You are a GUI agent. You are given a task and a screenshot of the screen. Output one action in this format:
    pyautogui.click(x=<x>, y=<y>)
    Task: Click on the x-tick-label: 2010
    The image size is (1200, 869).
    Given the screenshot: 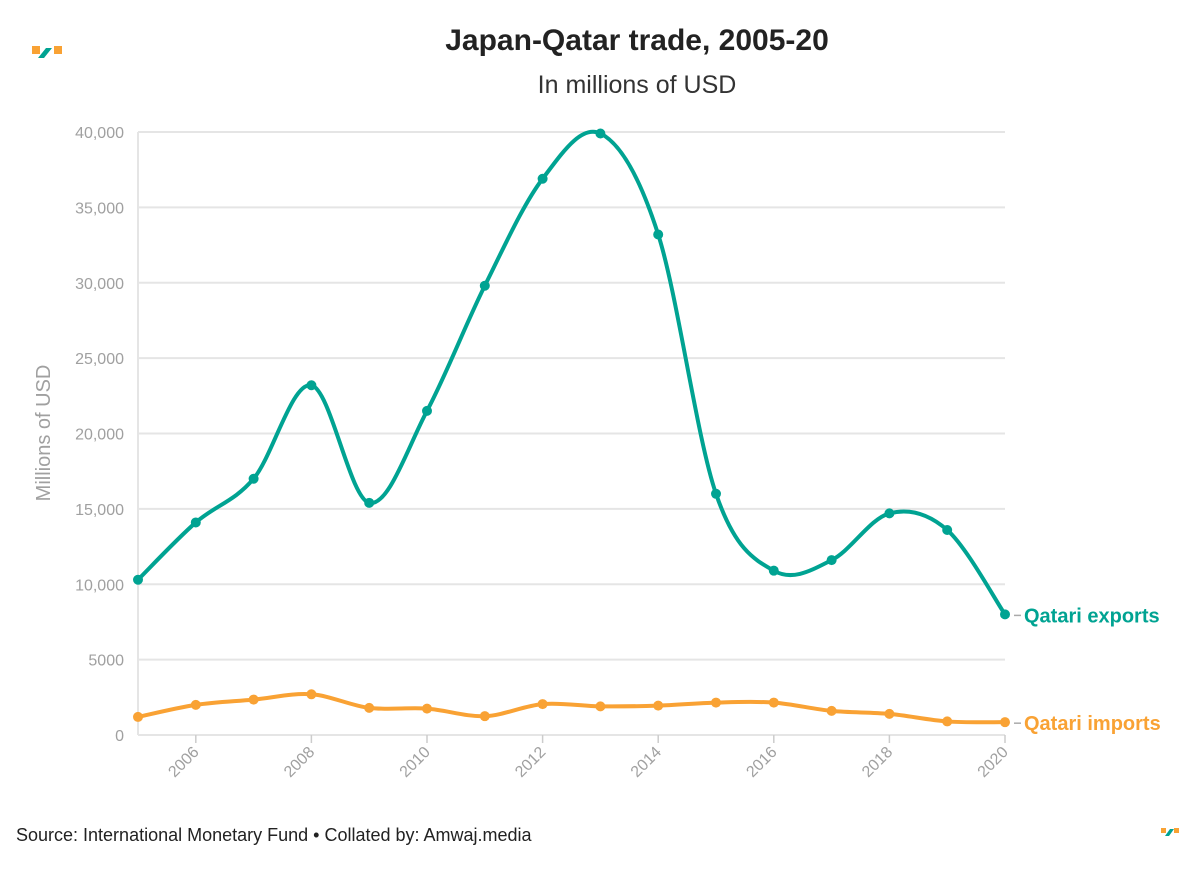 What is the action you would take?
    pyautogui.click(x=415, y=762)
    